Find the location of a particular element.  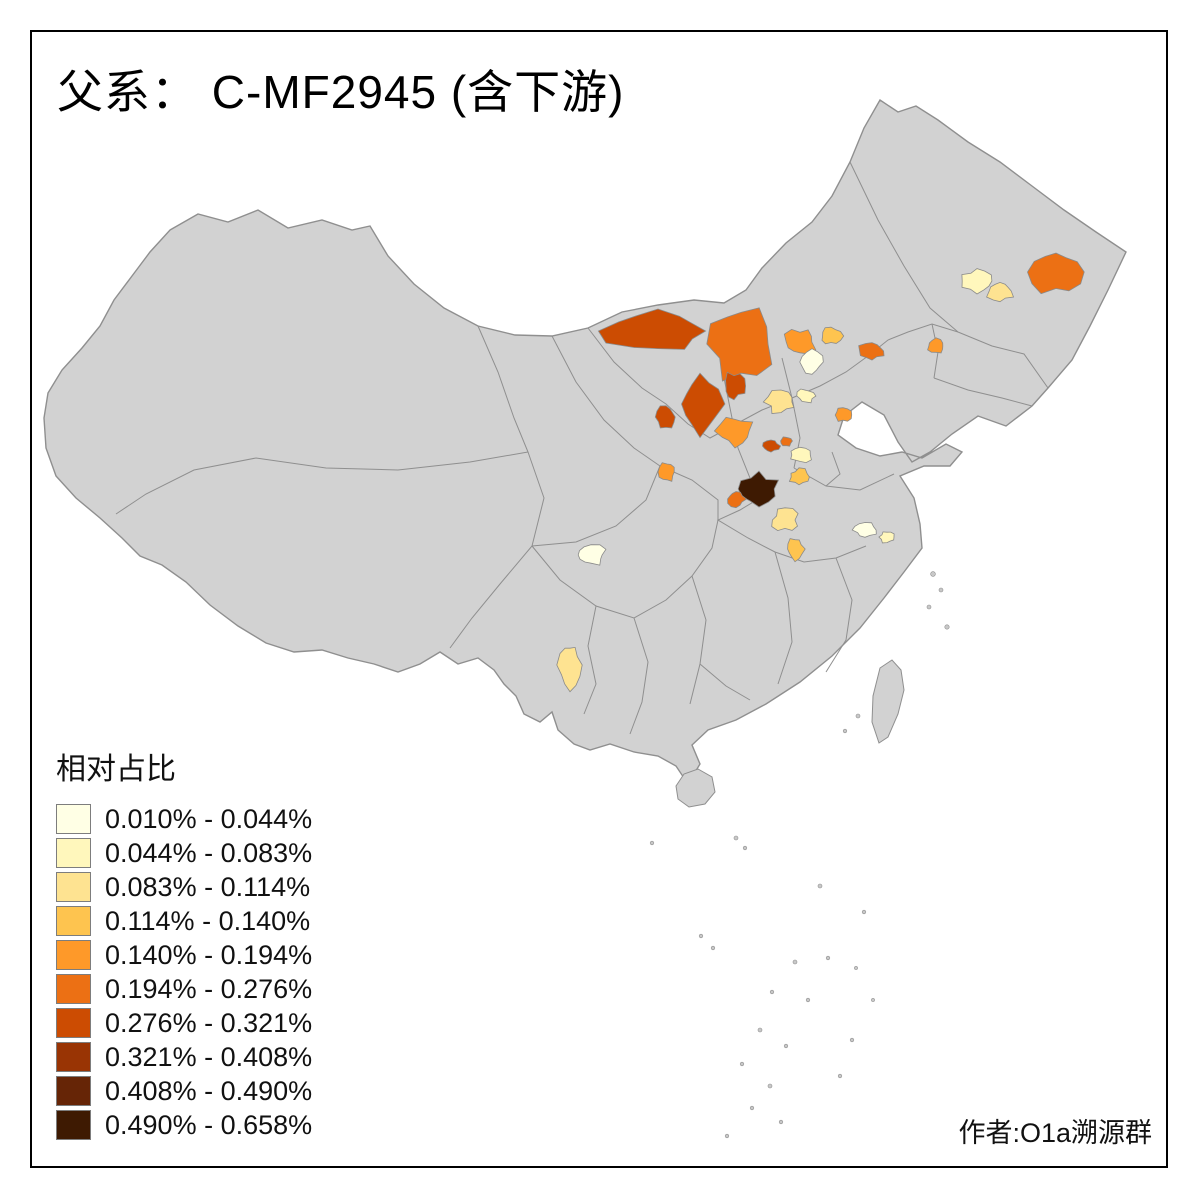

legend-row: 0.321% - 0.408% is located at coordinates (184, 1057).